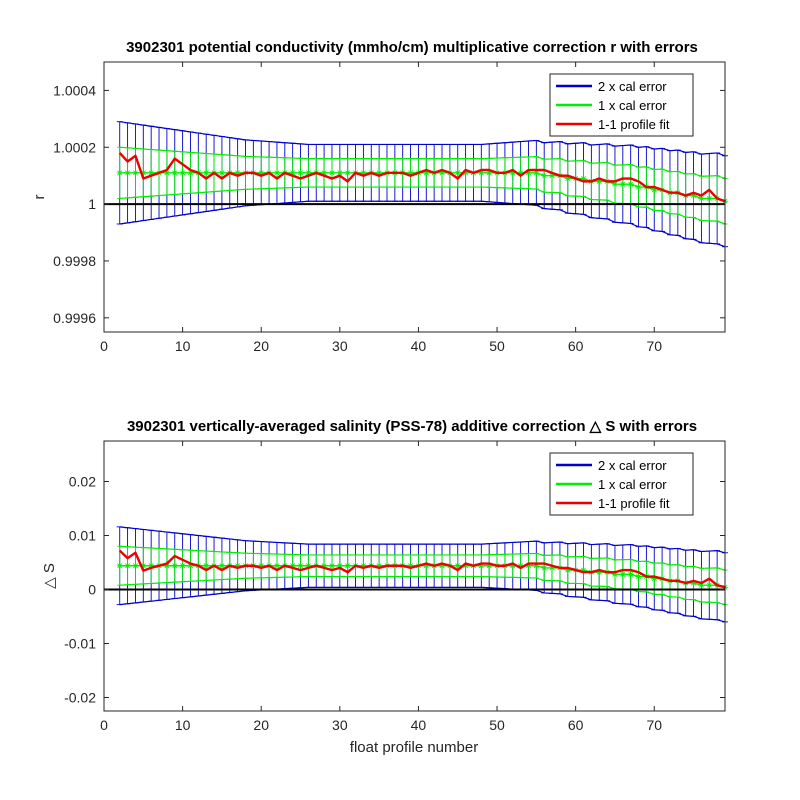 This screenshot has height=800, width=800. What do you see at coordinates (82, 536) in the screenshot?
I see `bottom-y-tick-label: 0.01` at bounding box center [82, 536].